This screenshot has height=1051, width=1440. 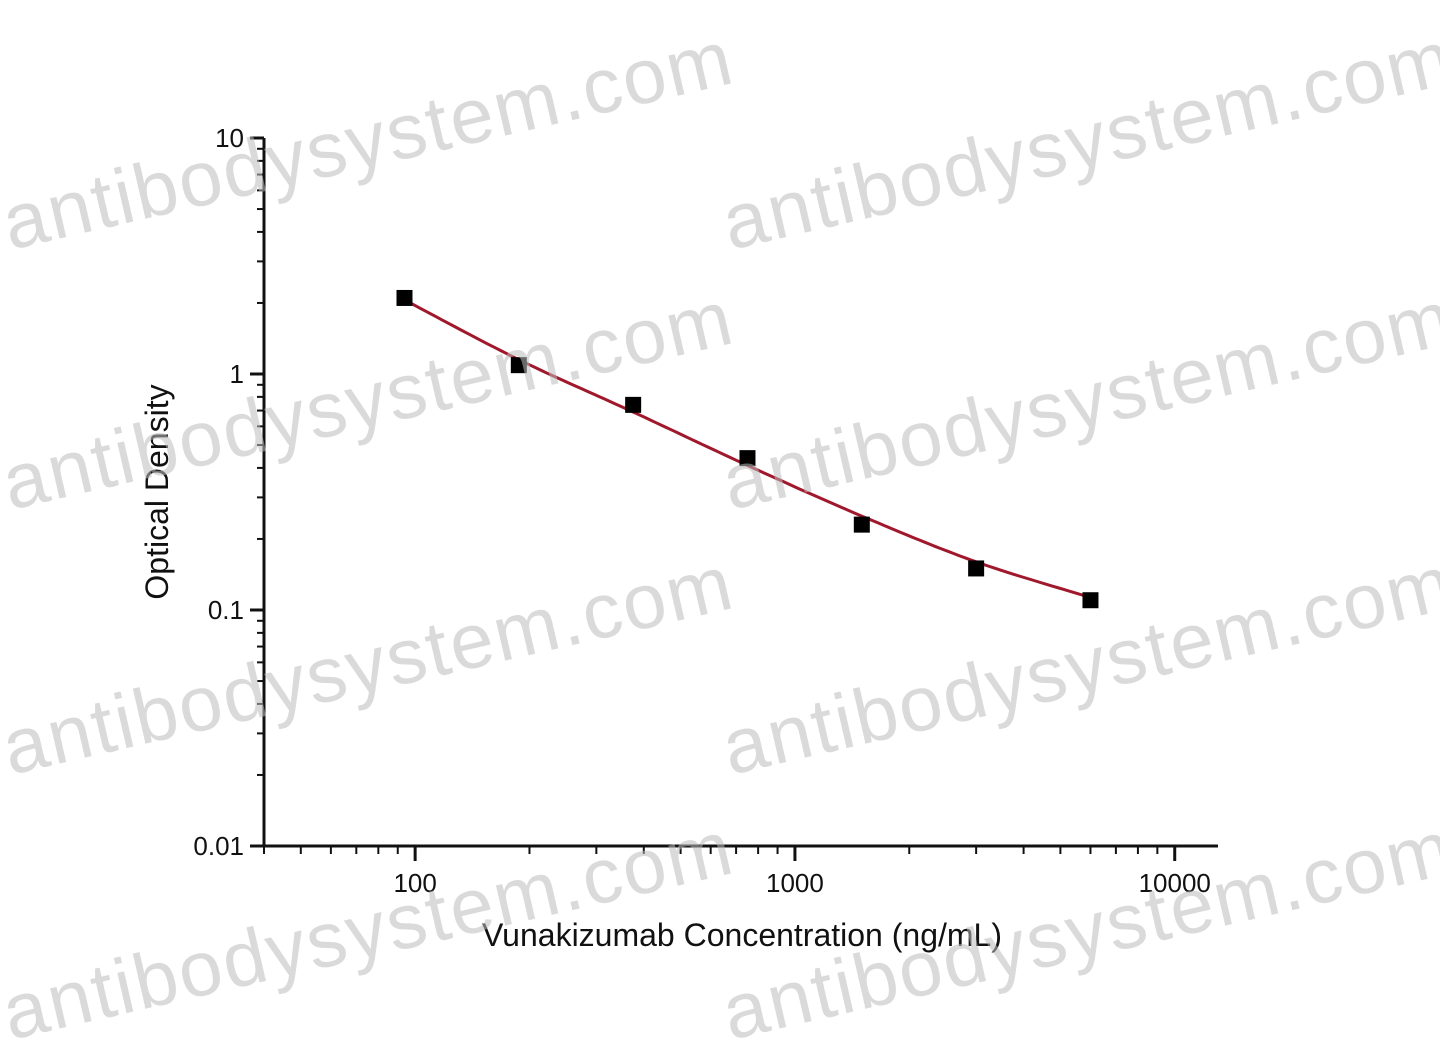 I want to click on x-tick-label: 100, so click(x=414, y=883).